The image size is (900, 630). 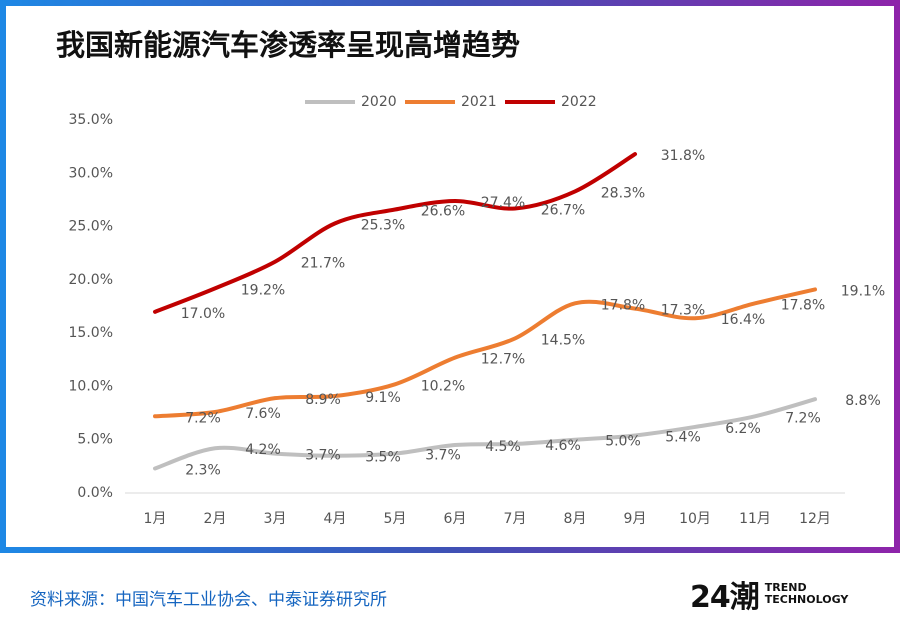 I want to click on data-label: 9.1%, so click(x=383, y=398).